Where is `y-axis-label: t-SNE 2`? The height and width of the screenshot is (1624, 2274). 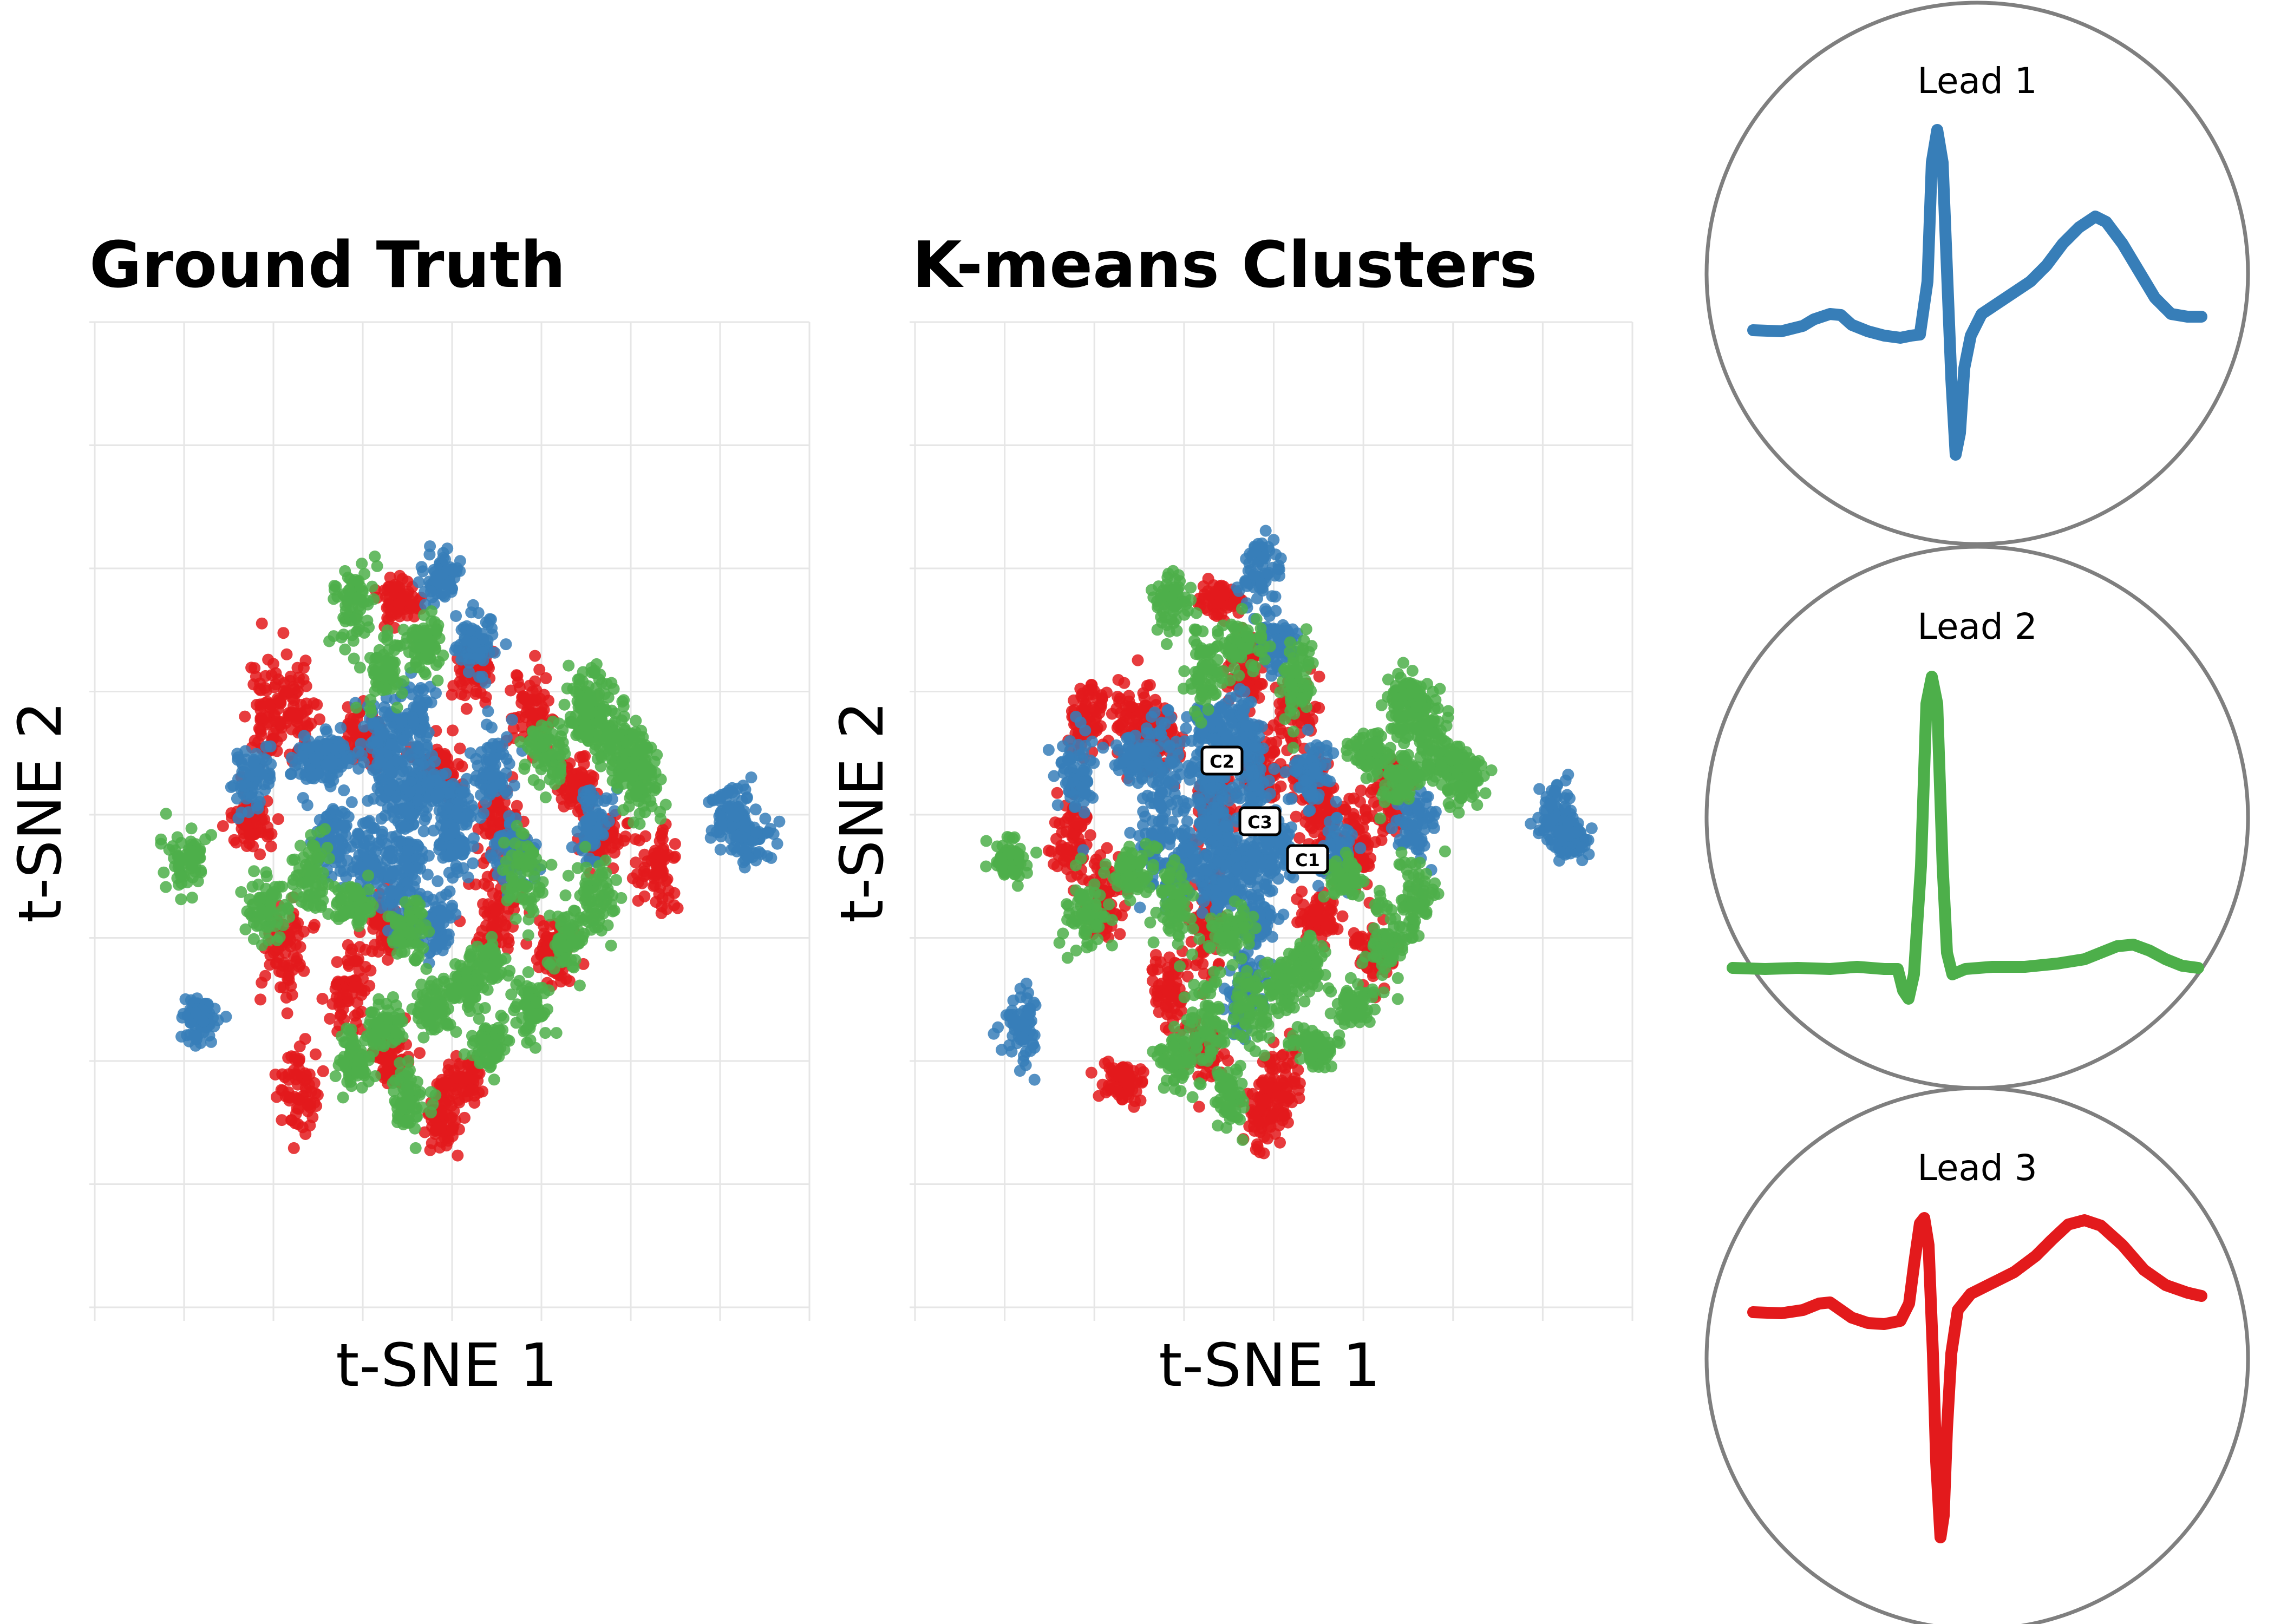
y-axis-label: t-SNE 2 is located at coordinates (40, 811).